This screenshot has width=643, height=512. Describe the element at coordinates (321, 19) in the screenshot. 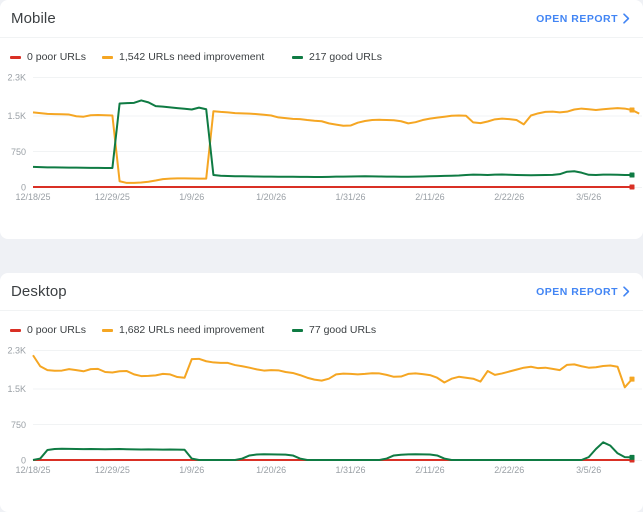

I see `card-header-mobile: Mobile OPEN REPORT` at that location.